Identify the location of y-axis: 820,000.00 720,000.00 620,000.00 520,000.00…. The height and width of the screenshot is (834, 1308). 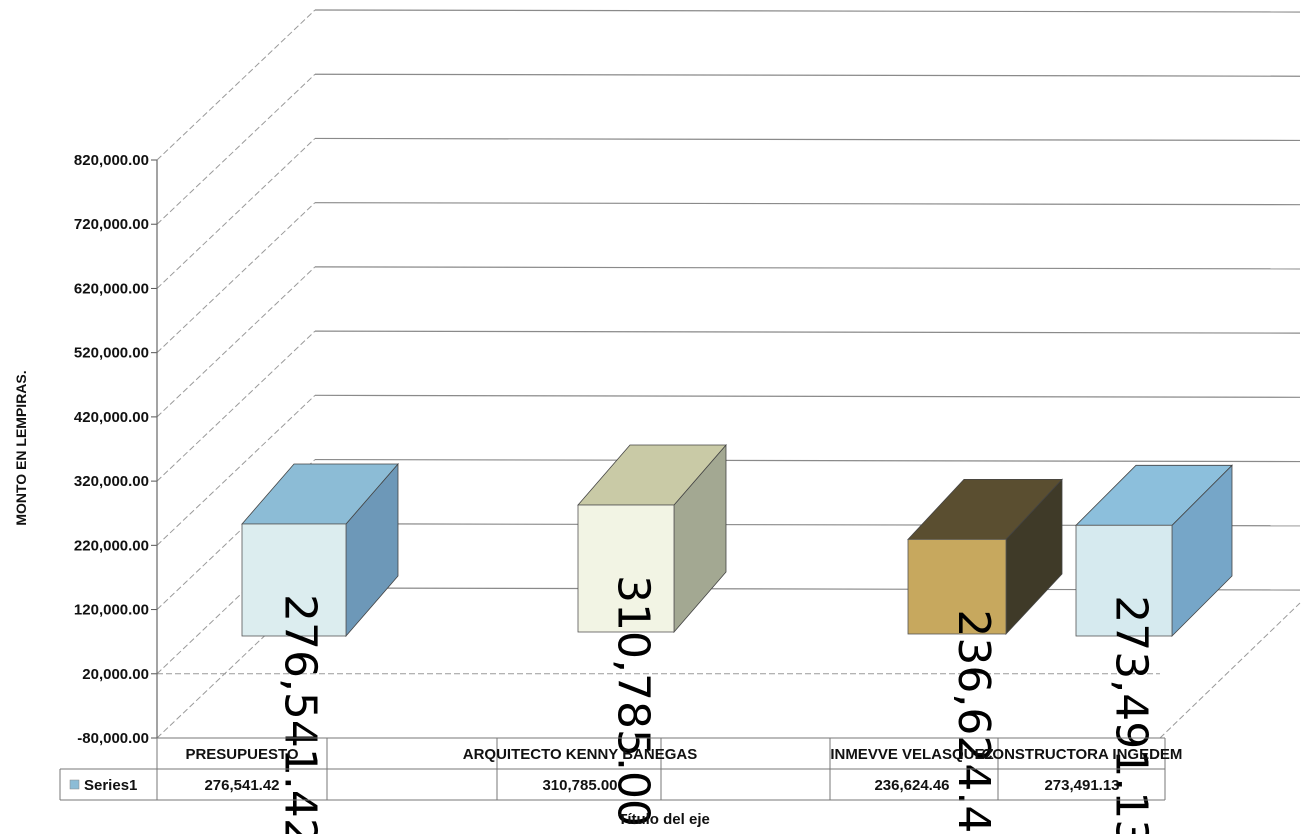
(116, 449).